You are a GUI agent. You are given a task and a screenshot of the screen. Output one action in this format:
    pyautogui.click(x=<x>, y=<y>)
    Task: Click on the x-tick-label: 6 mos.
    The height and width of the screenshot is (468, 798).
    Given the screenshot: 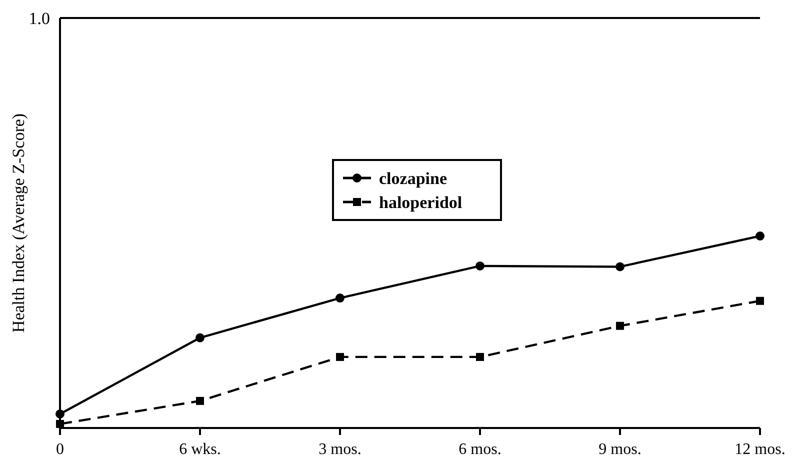 What is the action you would take?
    pyautogui.click(x=480, y=449)
    